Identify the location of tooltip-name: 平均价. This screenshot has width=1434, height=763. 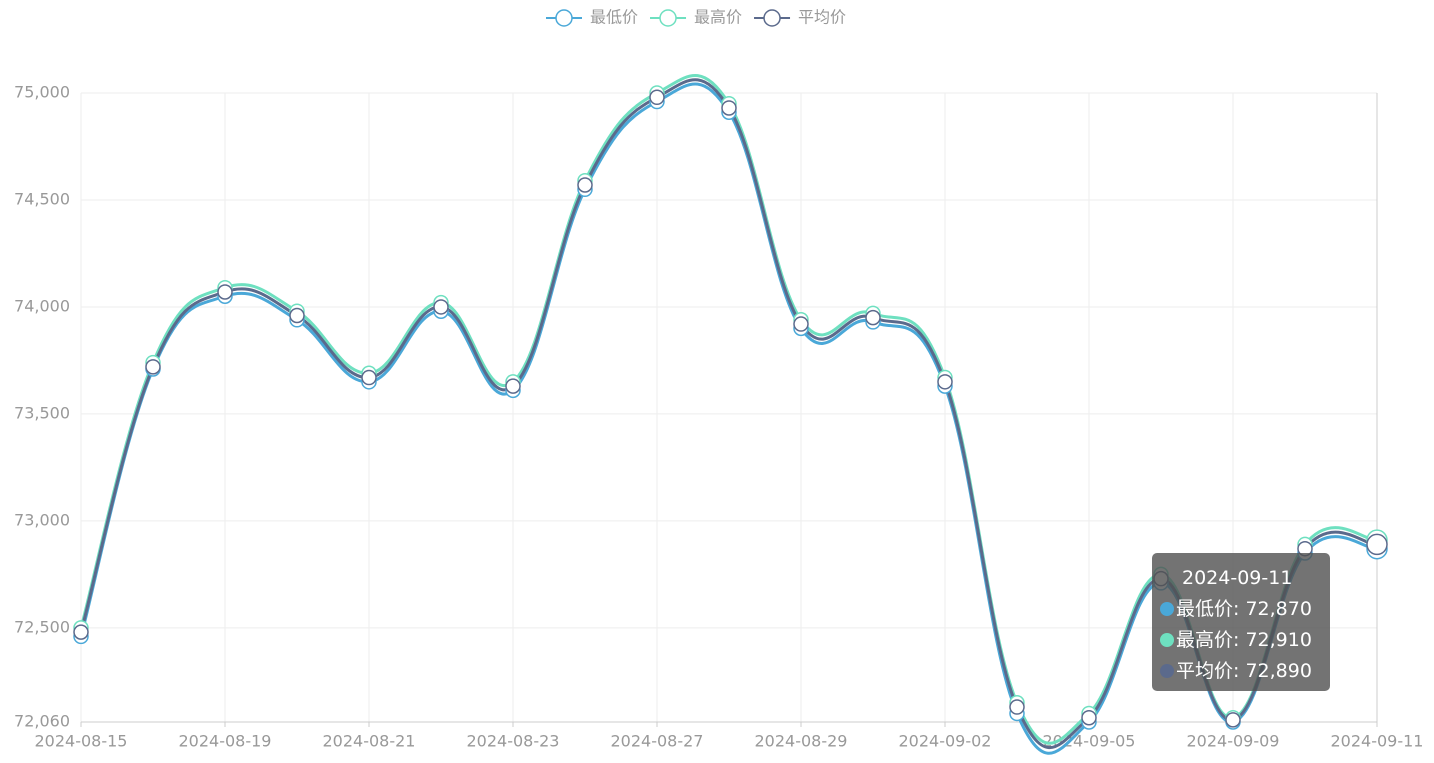
(1210, 671).